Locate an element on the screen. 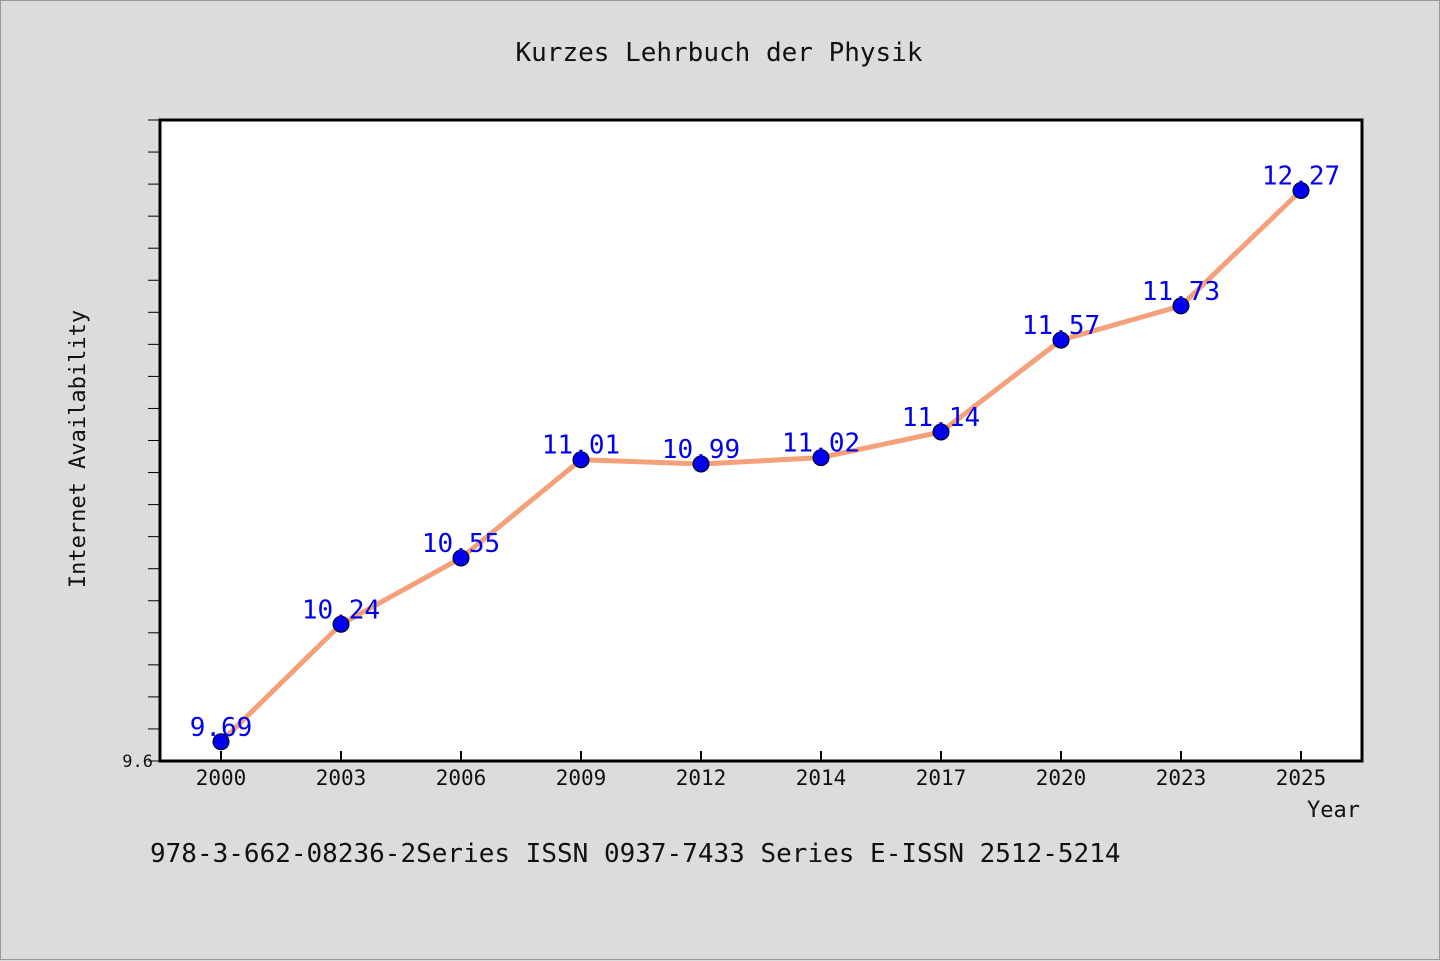  data-label: 10.24 is located at coordinates (341, 610).